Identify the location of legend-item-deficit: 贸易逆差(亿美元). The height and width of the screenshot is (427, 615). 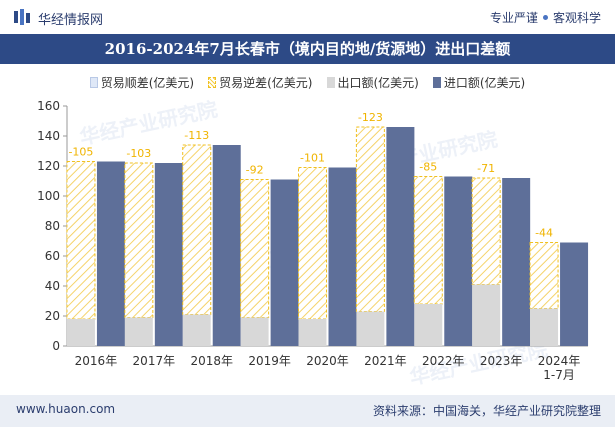
(260, 82).